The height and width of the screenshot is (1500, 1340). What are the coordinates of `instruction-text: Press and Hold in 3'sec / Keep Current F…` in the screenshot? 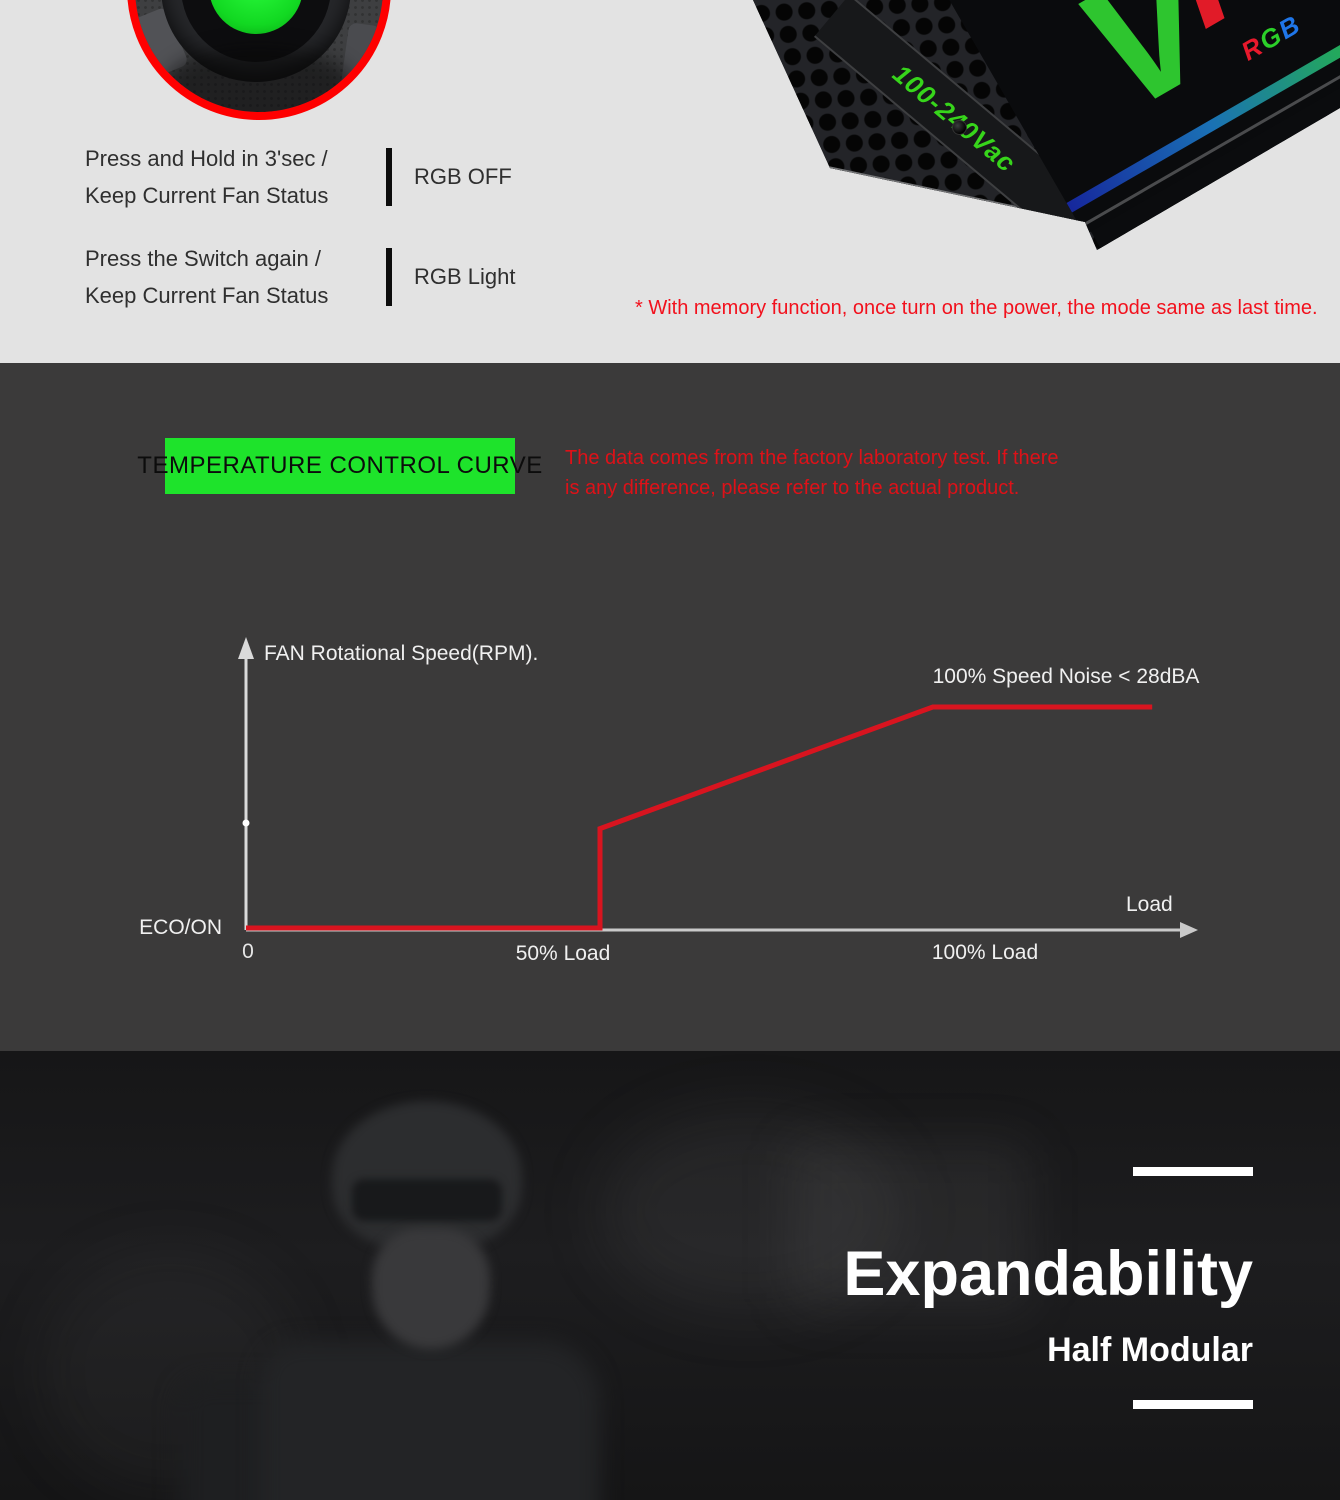 It's located at (235, 177).